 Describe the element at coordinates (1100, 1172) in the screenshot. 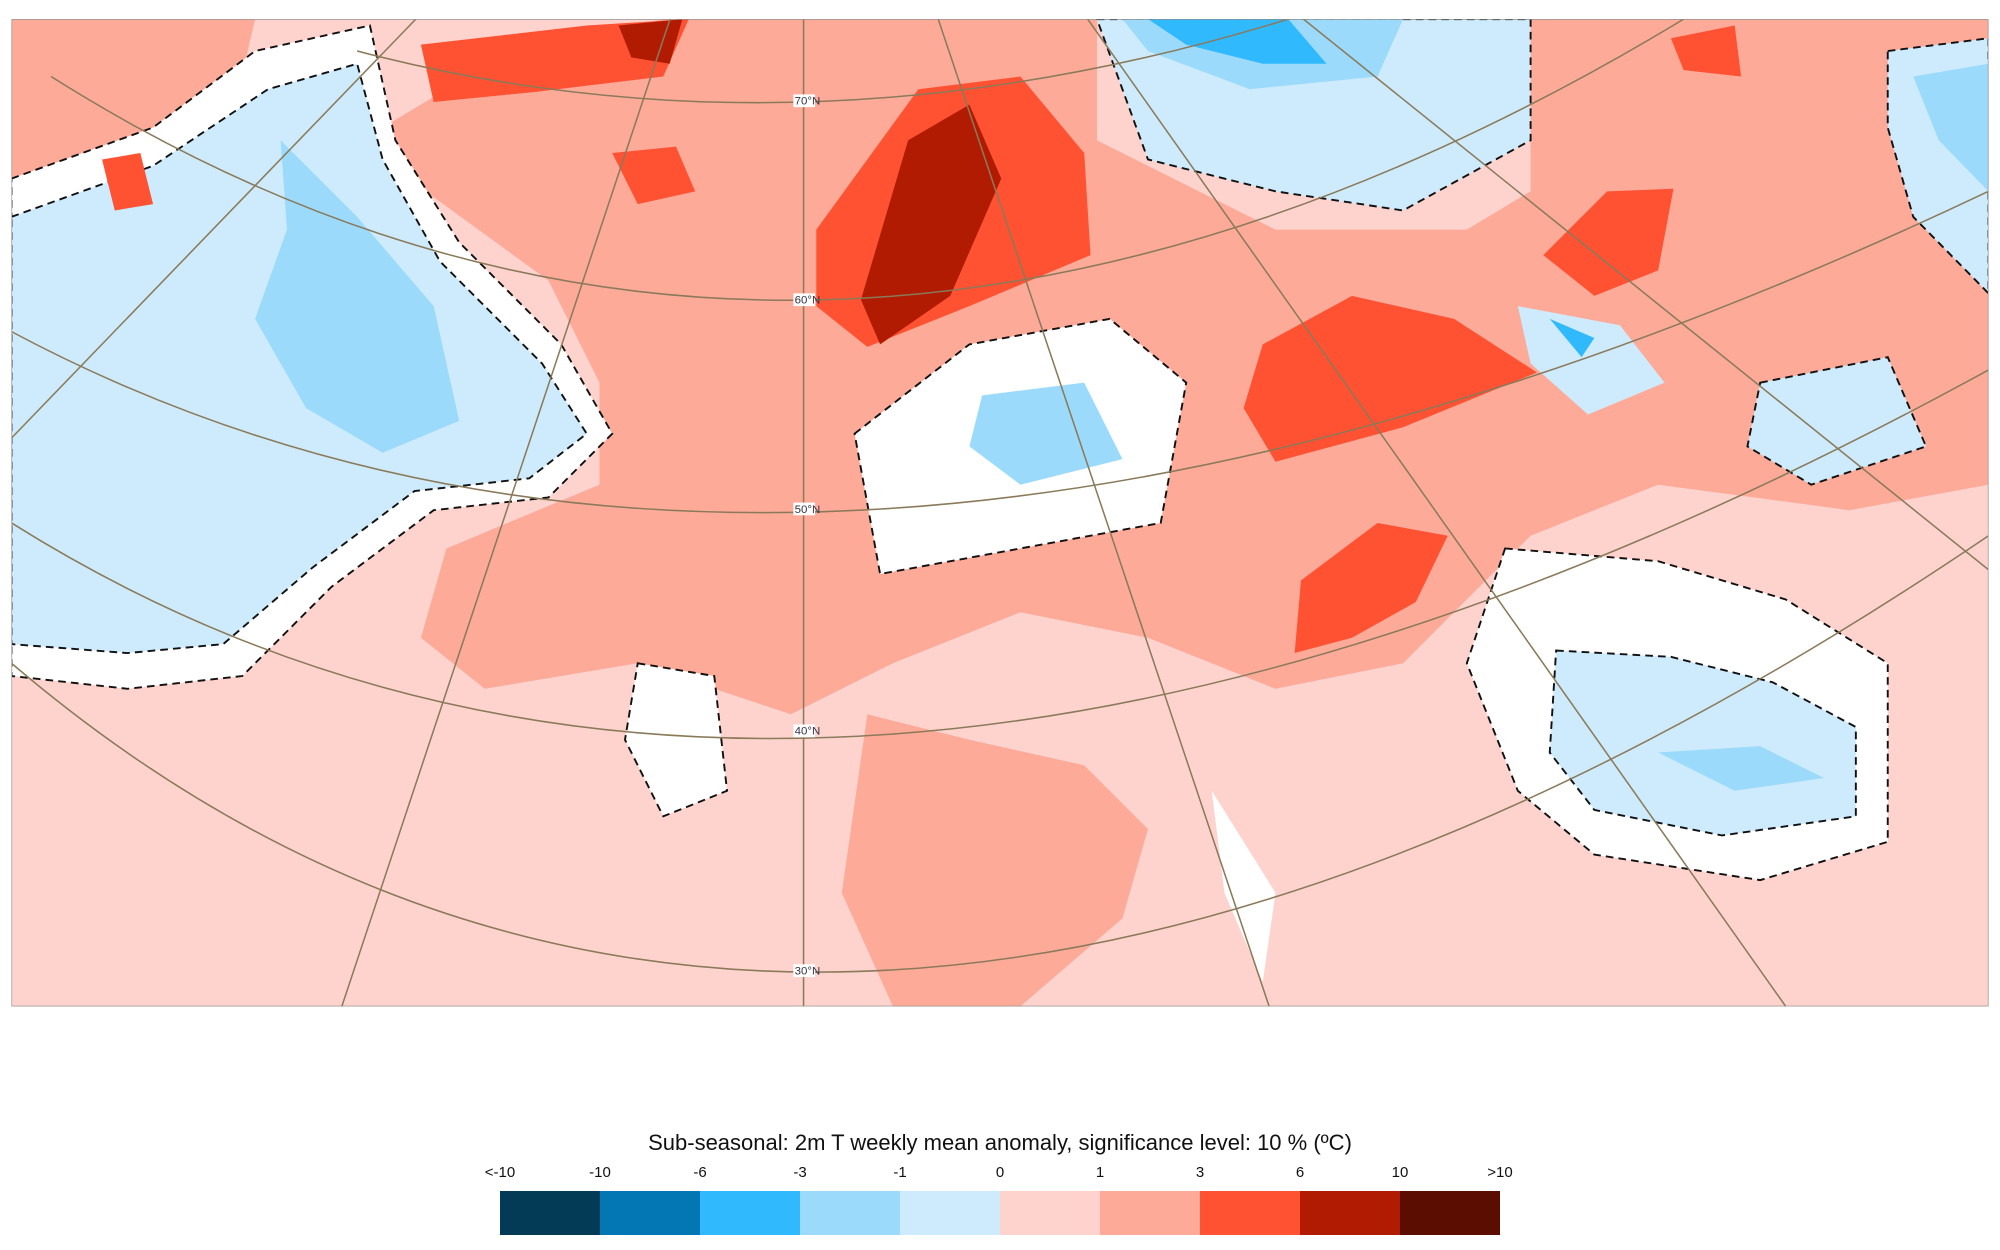

I see `colorbar-tick-label: 1` at that location.